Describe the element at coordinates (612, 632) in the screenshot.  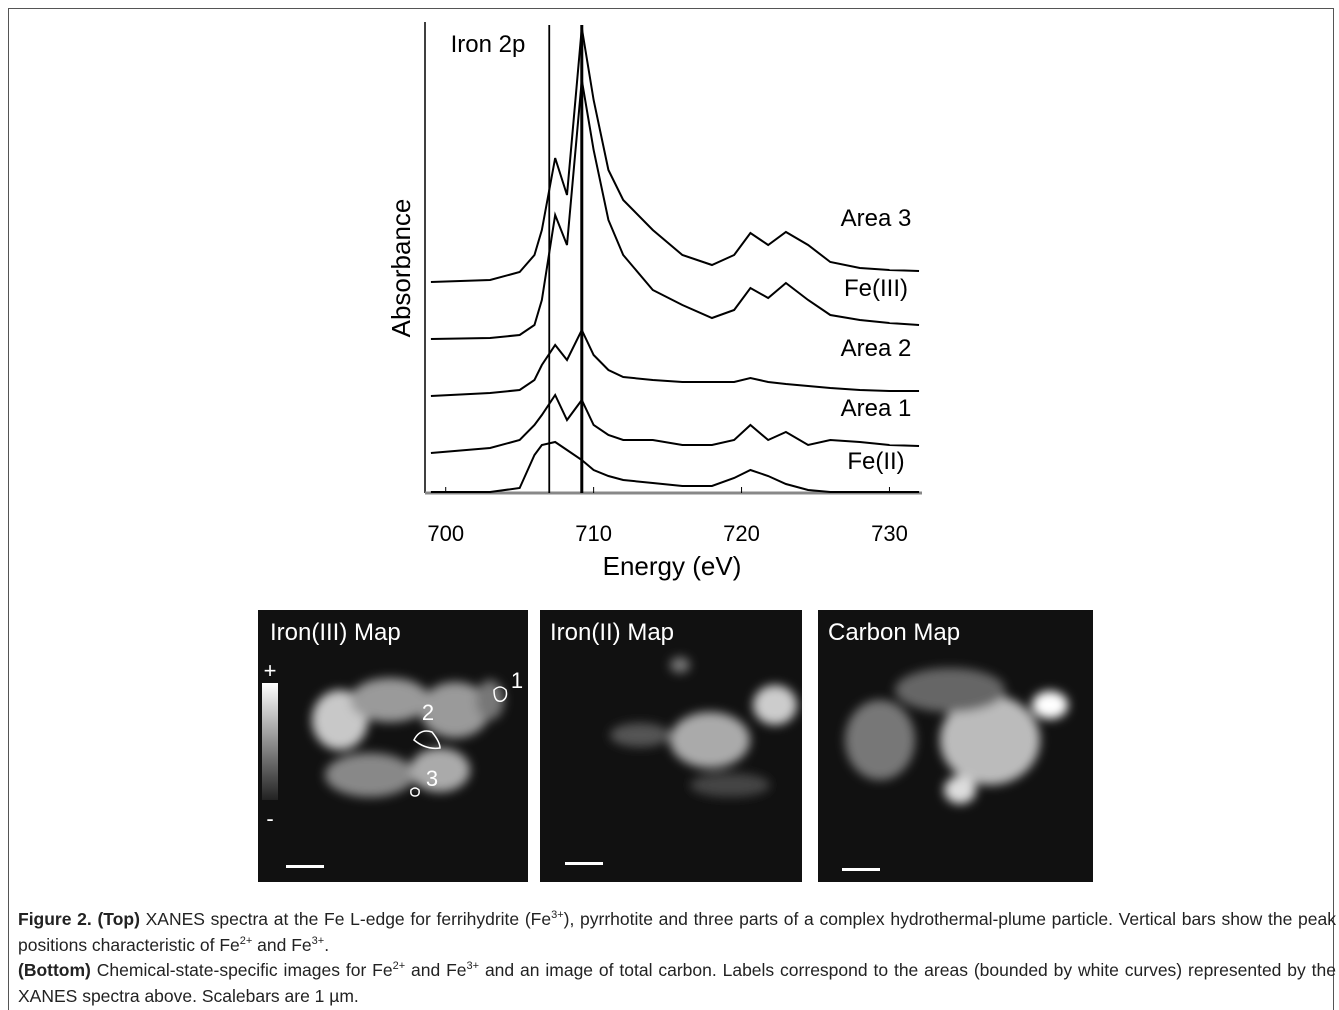
I see `map-title: Iron(II) Map` at that location.